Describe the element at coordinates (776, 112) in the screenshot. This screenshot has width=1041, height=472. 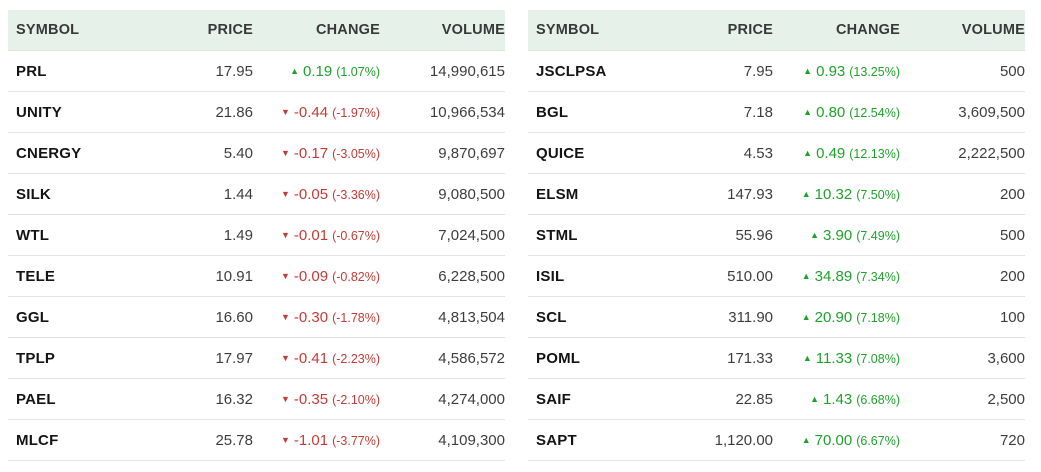
I see `stock-row: BGL 7.18 ▲ 0.80 (12.54%) 3,609,500` at that location.